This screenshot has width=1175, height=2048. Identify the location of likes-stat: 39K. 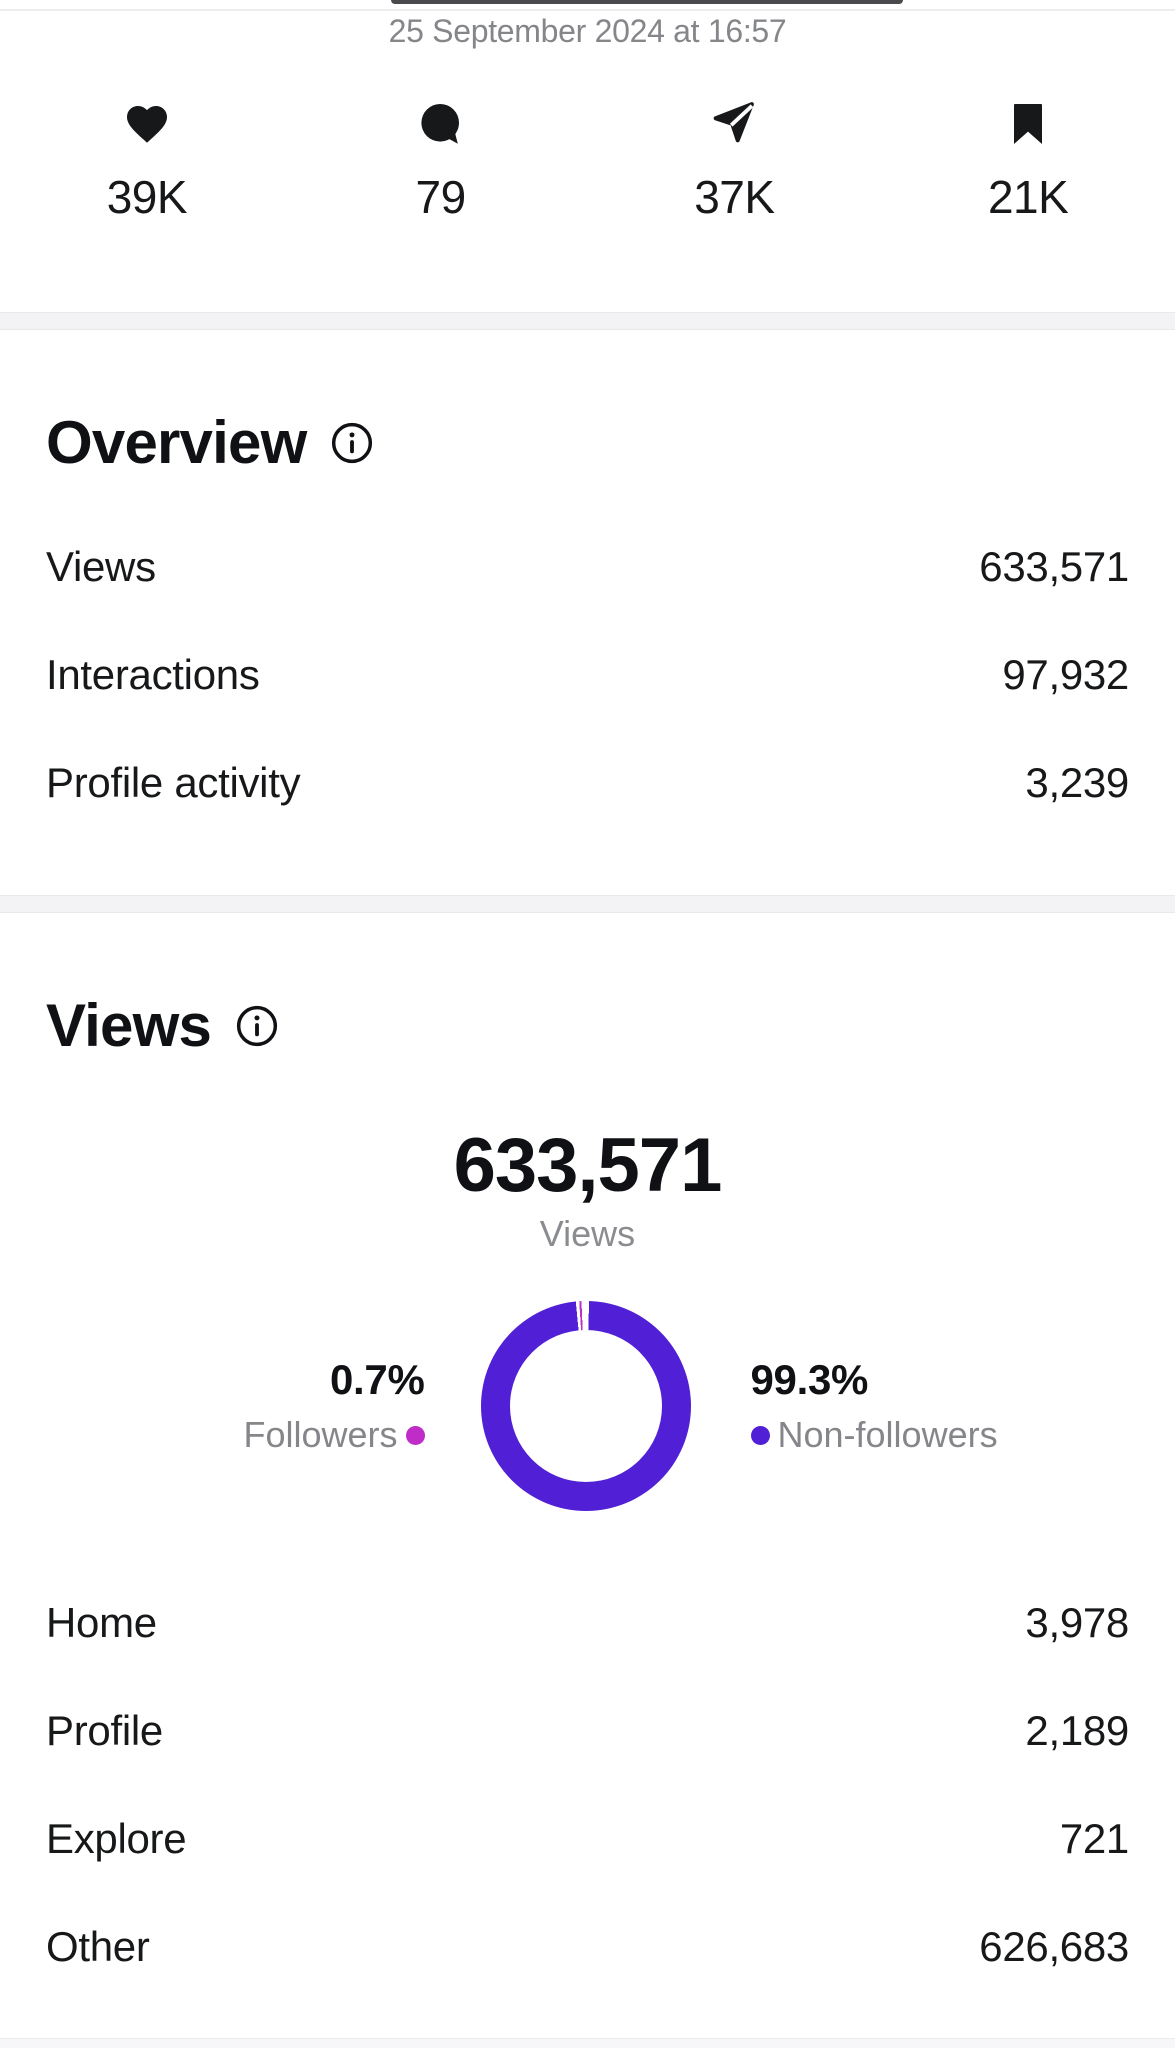
(147, 162).